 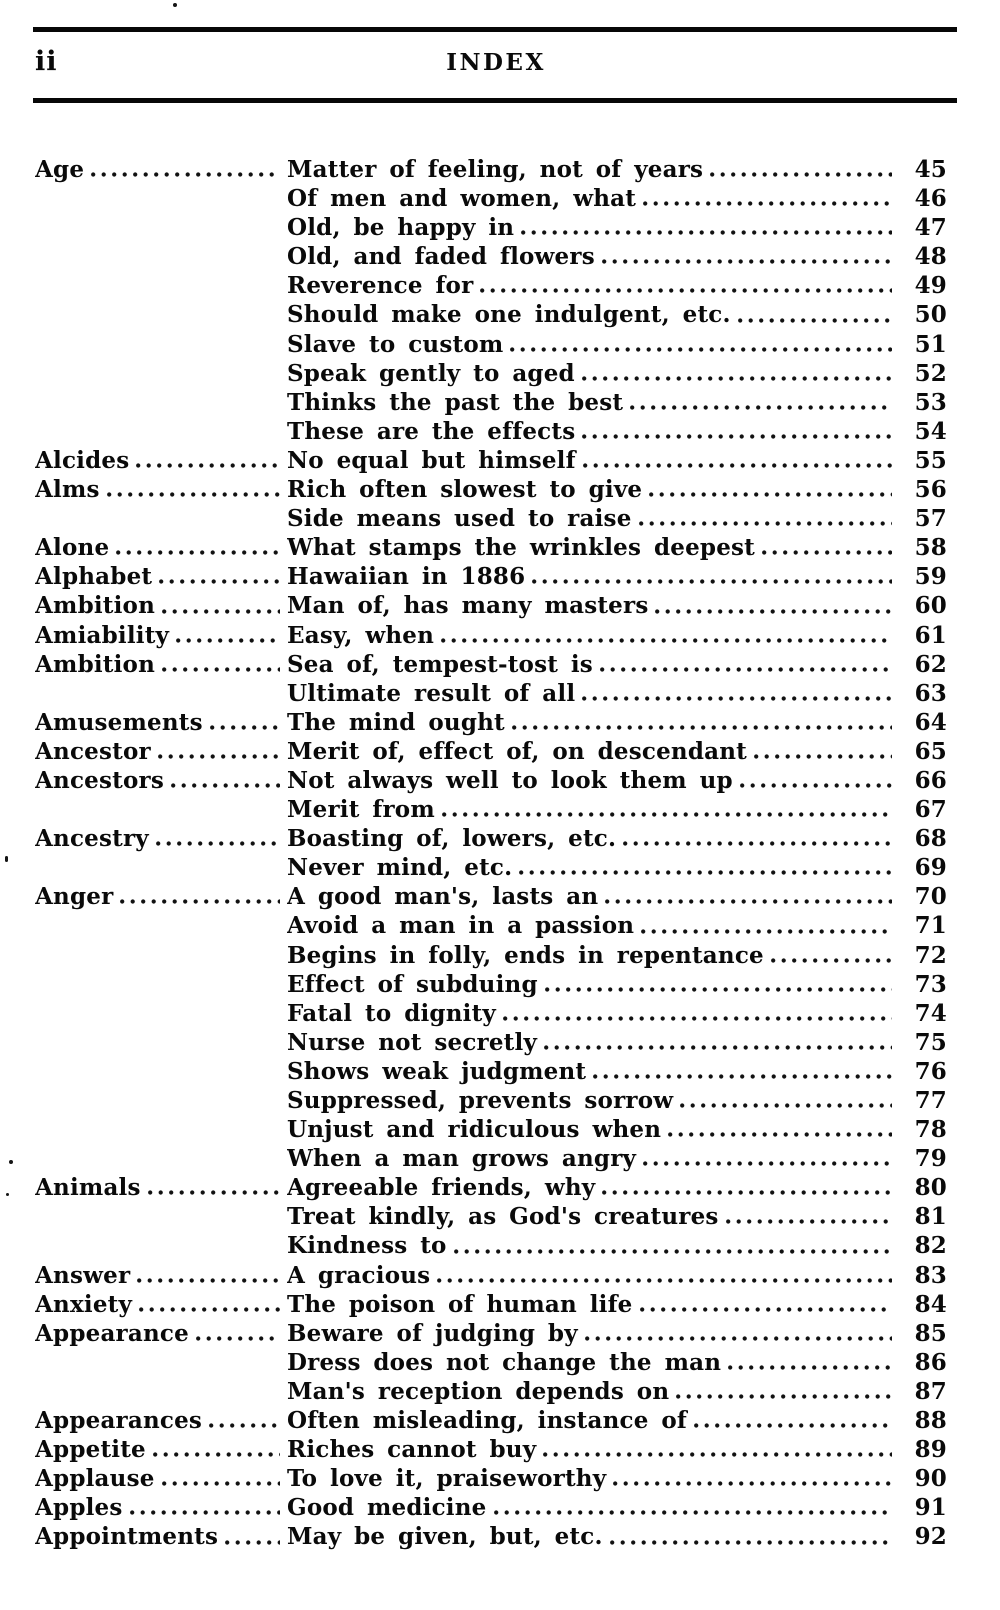 What do you see at coordinates (496, 63) in the screenshot?
I see `page-header: ii INDEX` at bounding box center [496, 63].